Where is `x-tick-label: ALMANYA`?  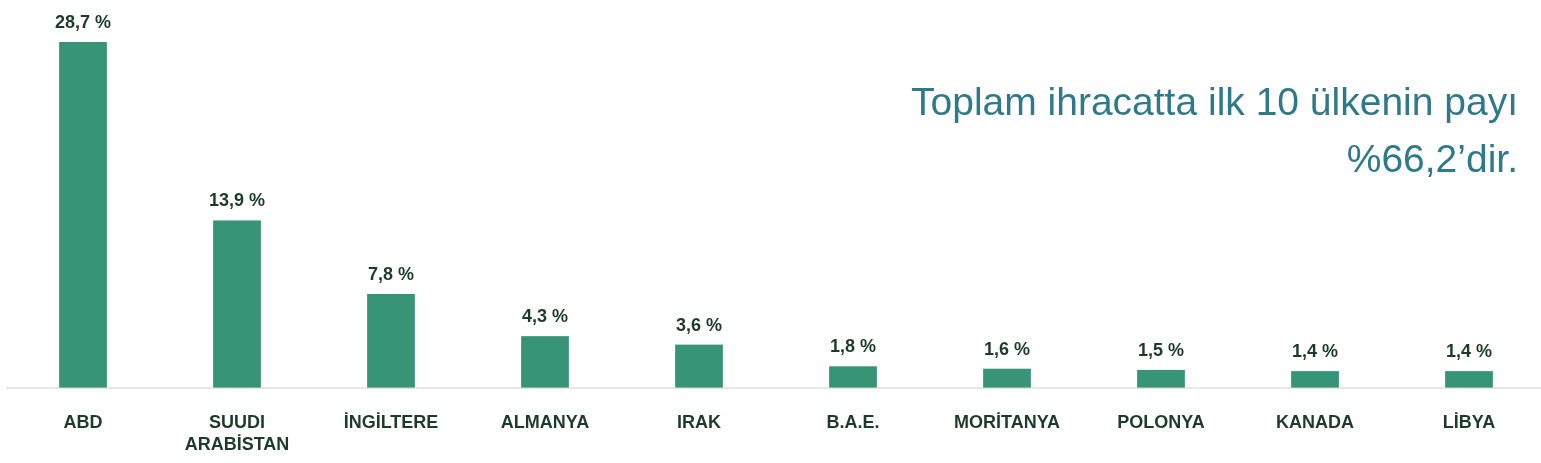
x-tick-label: ALMANYA is located at coordinates (545, 422).